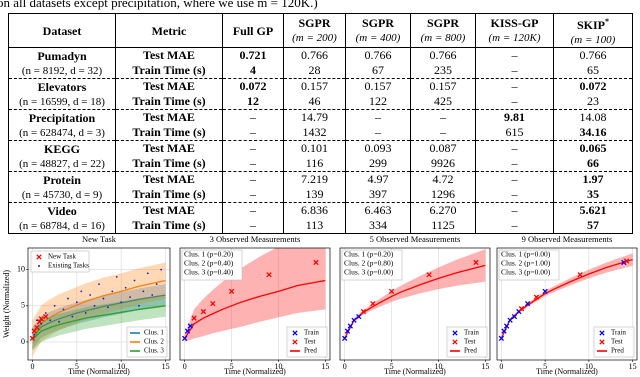  I want to click on annotation: Clus. 1 (p=0.00), so click(526, 254).